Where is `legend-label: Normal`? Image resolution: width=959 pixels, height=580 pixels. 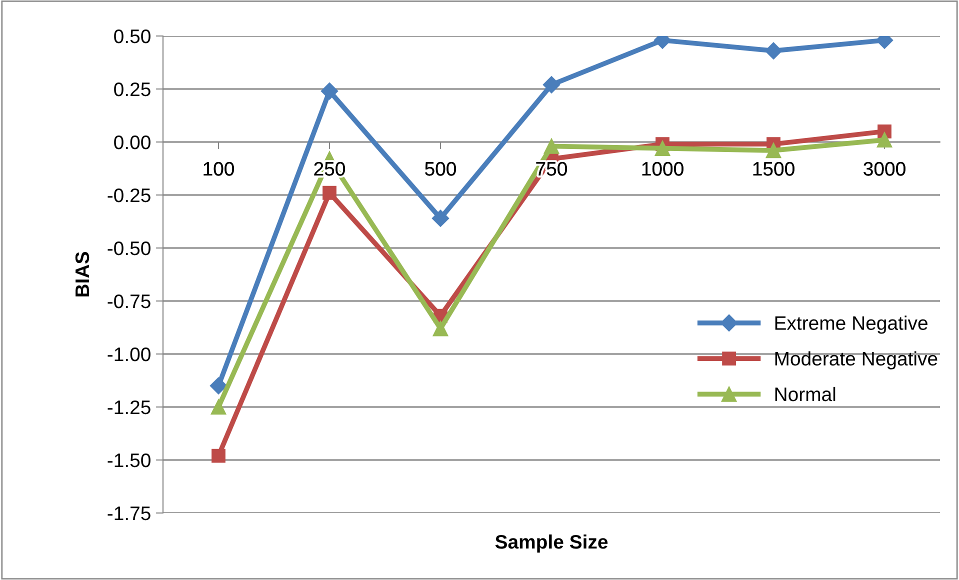
legend-label: Normal is located at coordinates (805, 394).